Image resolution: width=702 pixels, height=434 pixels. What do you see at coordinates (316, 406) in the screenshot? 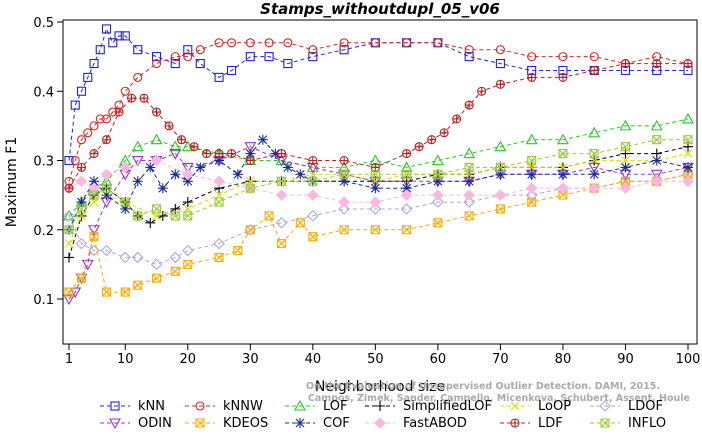
I see `legend-item-lof: LOF` at bounding box center [316, 406].